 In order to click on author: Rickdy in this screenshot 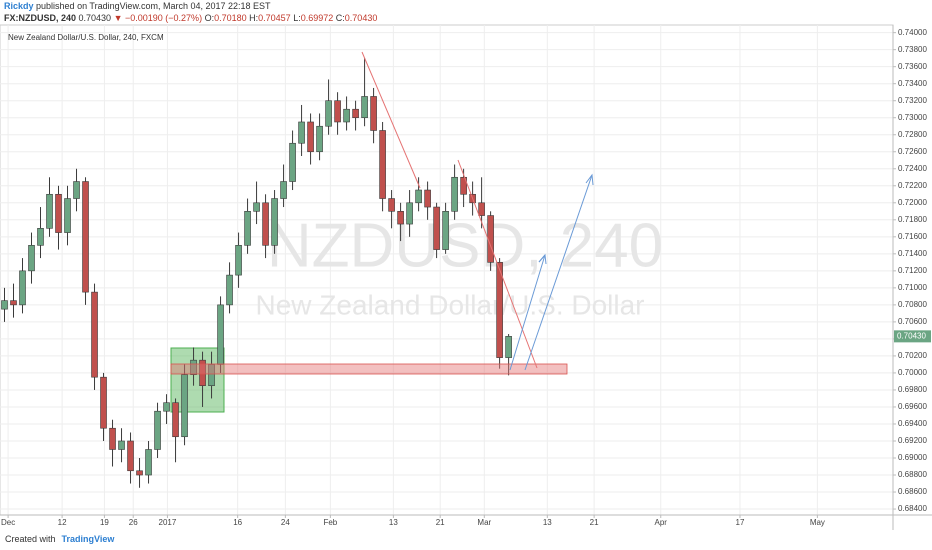, I will do `click(19, 6)`.